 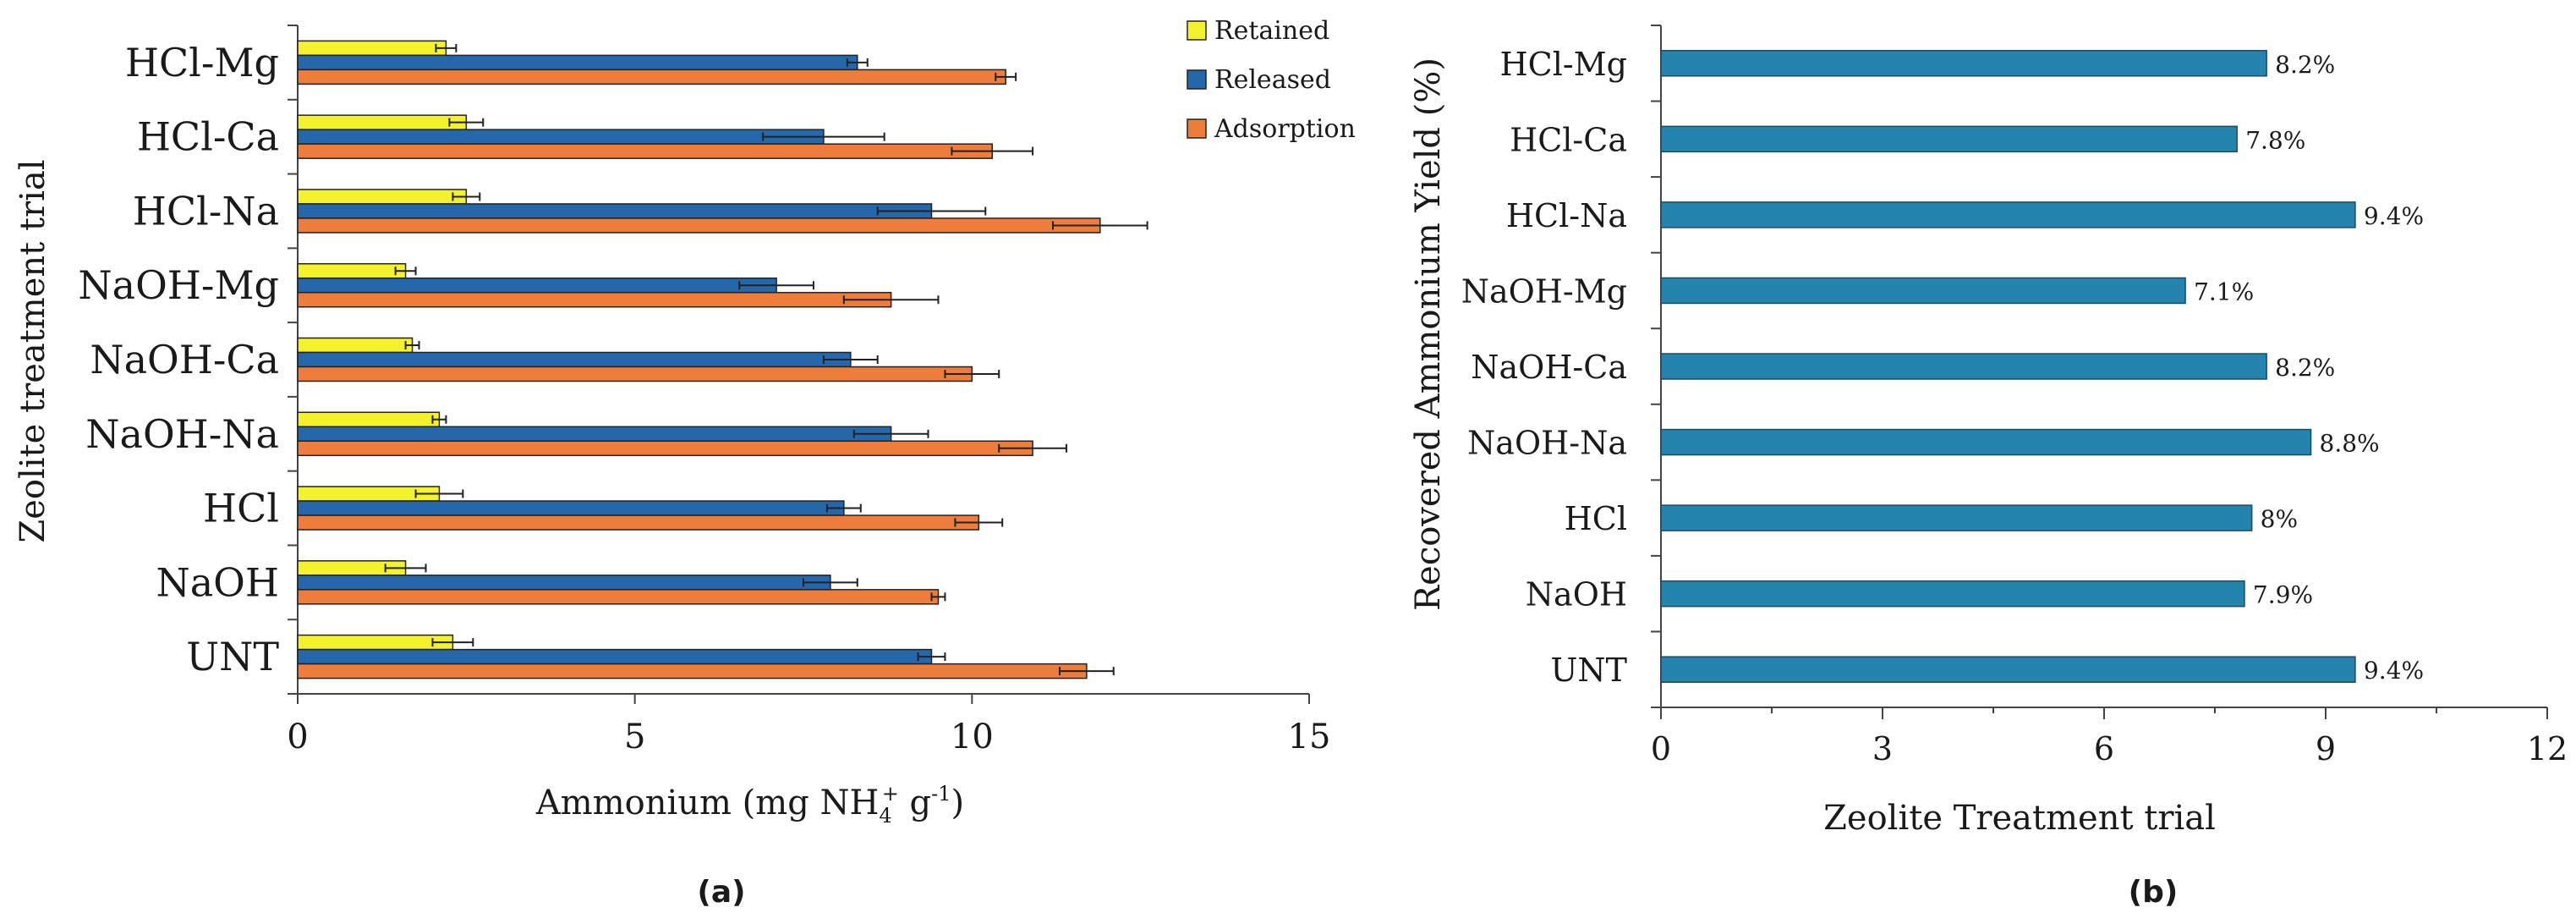 What do you see at coordinates (369, 419) in the screenshot?
I see `bar-retained-naoh-na` at bounding box center [369, 419].